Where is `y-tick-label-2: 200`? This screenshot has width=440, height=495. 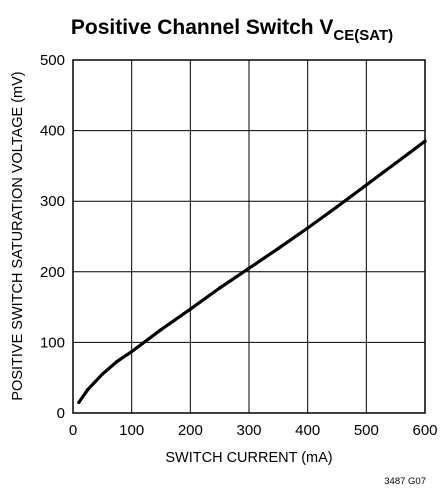 y-tick-label-2: 200 is located at coordinates (52, 272).